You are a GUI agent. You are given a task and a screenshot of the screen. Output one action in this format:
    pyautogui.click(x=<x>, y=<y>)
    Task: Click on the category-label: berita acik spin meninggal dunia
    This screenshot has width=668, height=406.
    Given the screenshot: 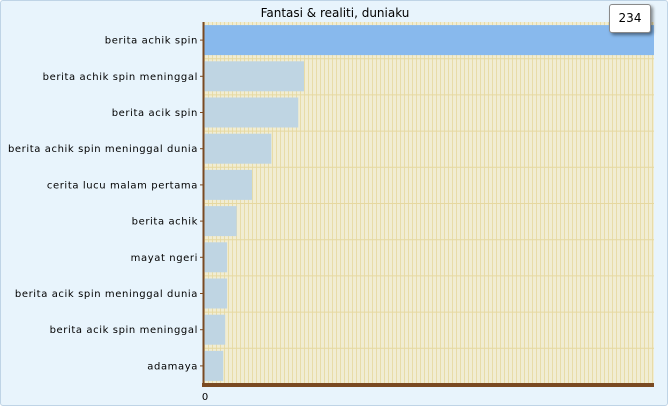 What is the action you would take?
    pyautogui.click(x=106, y=294)
    